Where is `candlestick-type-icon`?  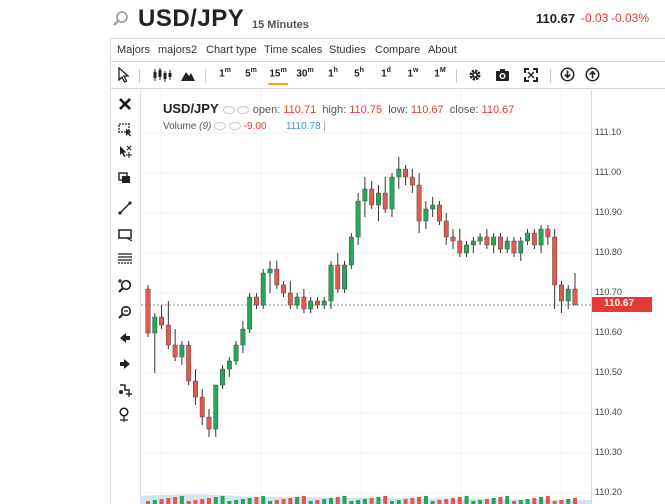 candlestick-type-icon is located at coordinates (162, 75).